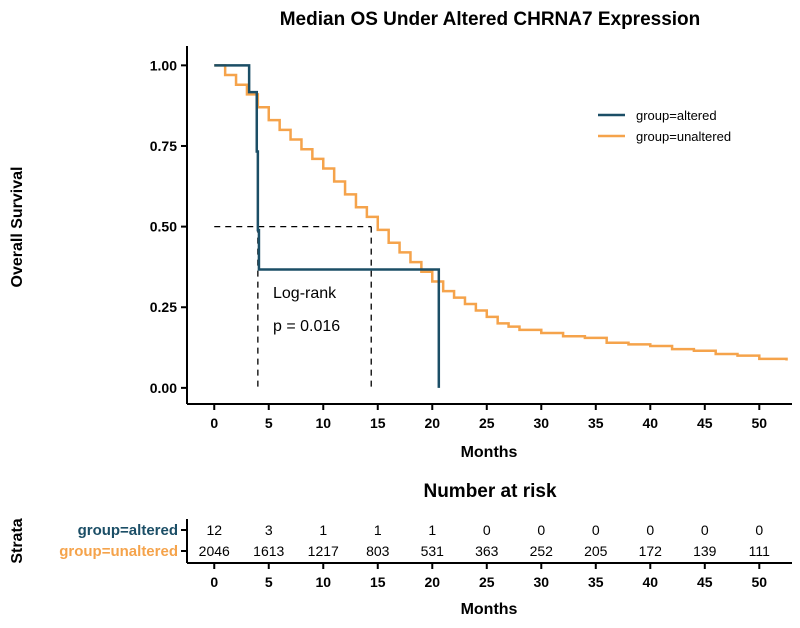 The height and width of the screenshot is (628, 800). I want to click on x-axis-title: Months, so click(489, 452).